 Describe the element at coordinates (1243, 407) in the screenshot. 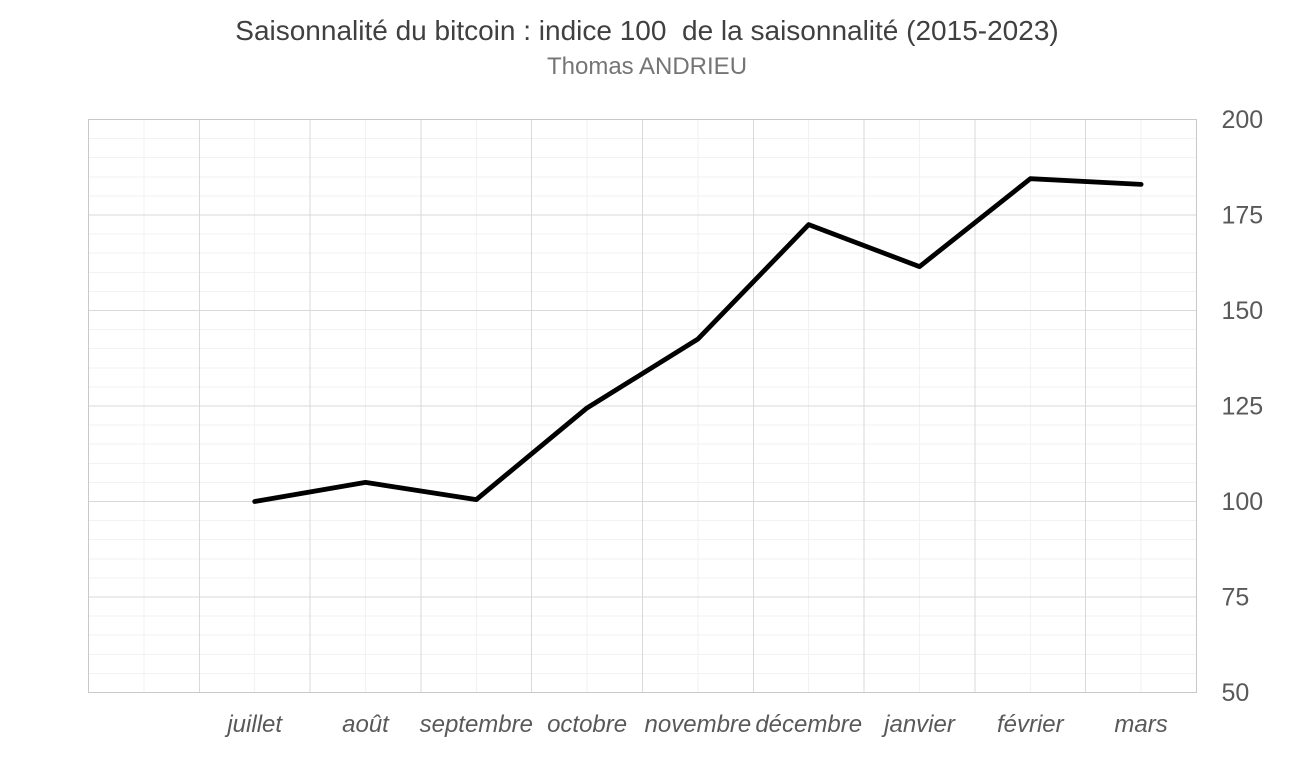

I see `y-axis-tick-label: 125` at that location.